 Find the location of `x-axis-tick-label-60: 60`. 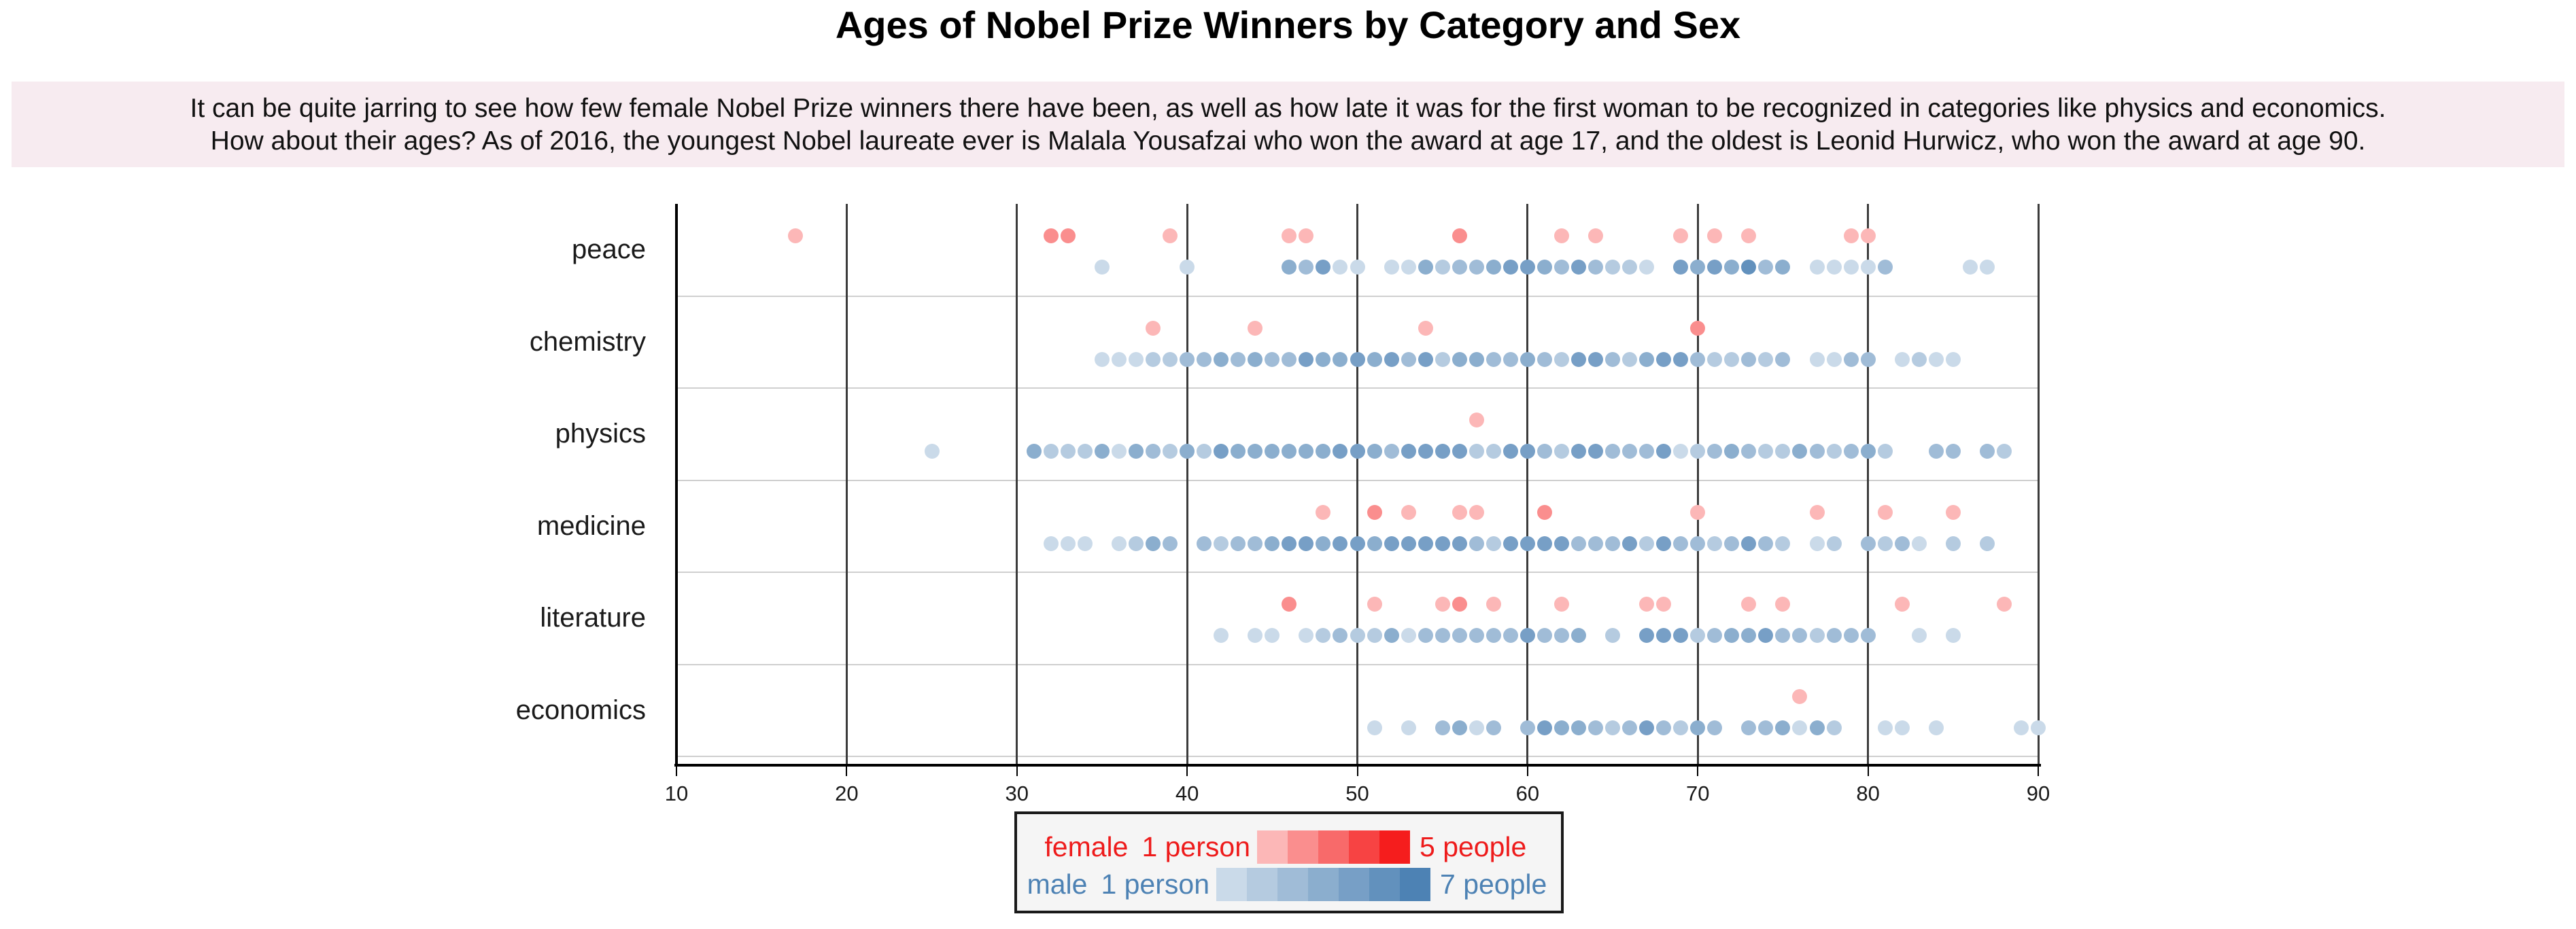

x-axis-tick-label-60: 60 is located at coordinates (1527, 793).